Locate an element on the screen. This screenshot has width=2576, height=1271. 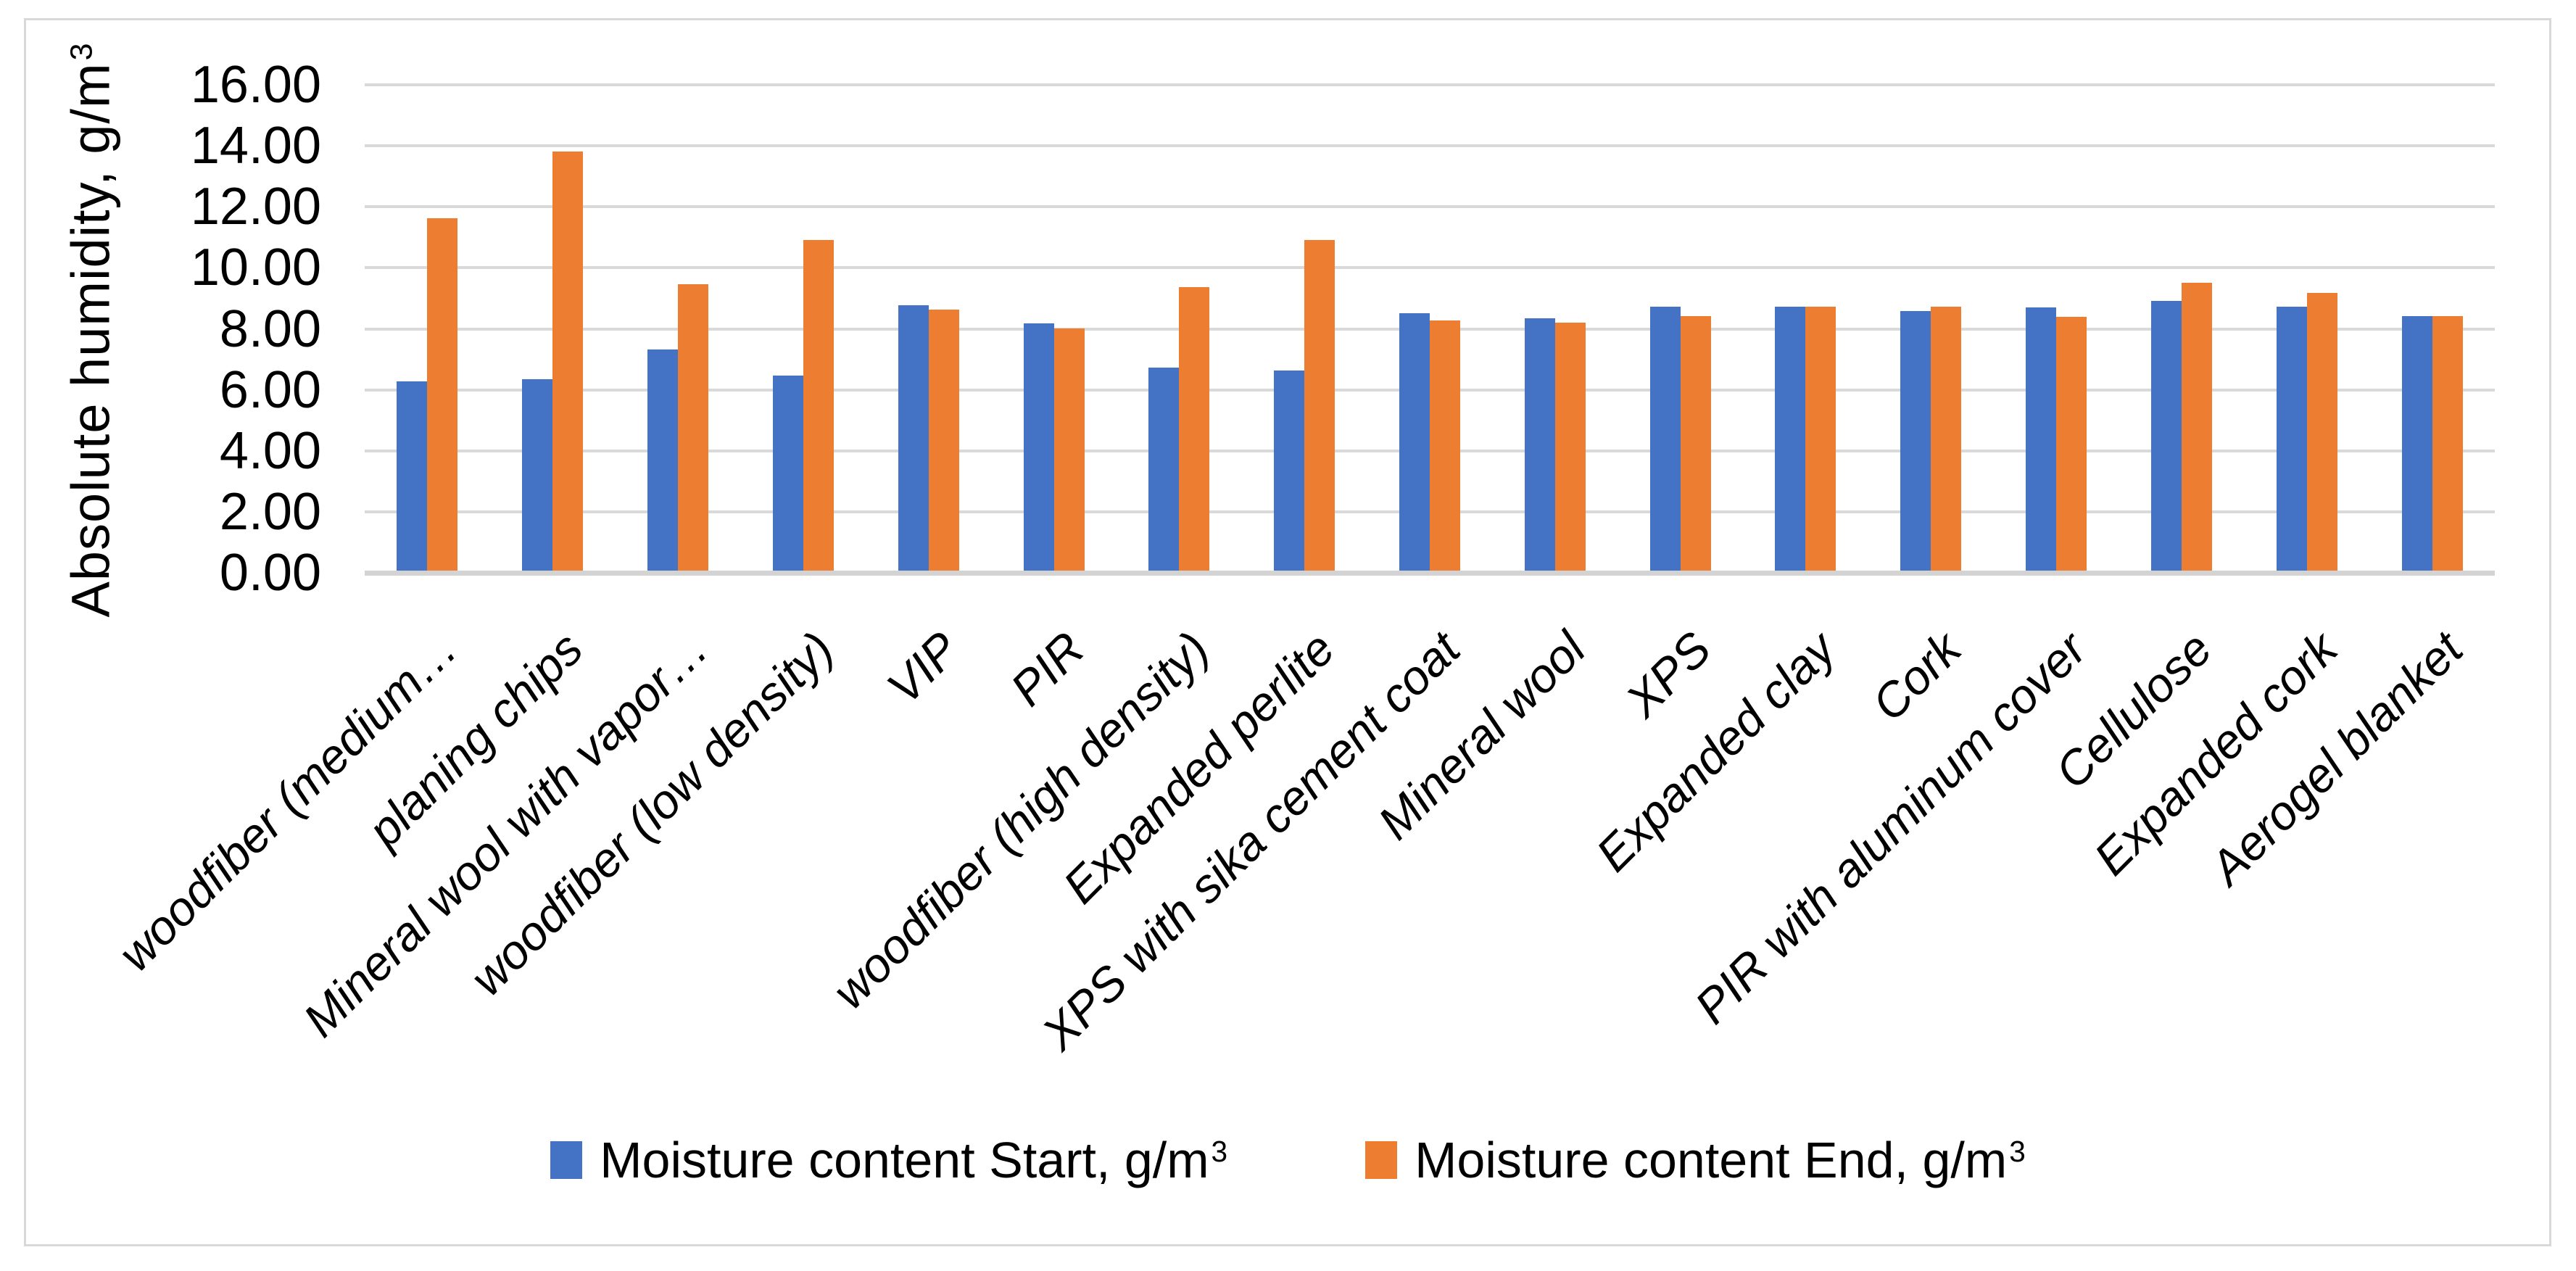
y-axis-tick-label: 16.00 is located at coordinates (256, 85).